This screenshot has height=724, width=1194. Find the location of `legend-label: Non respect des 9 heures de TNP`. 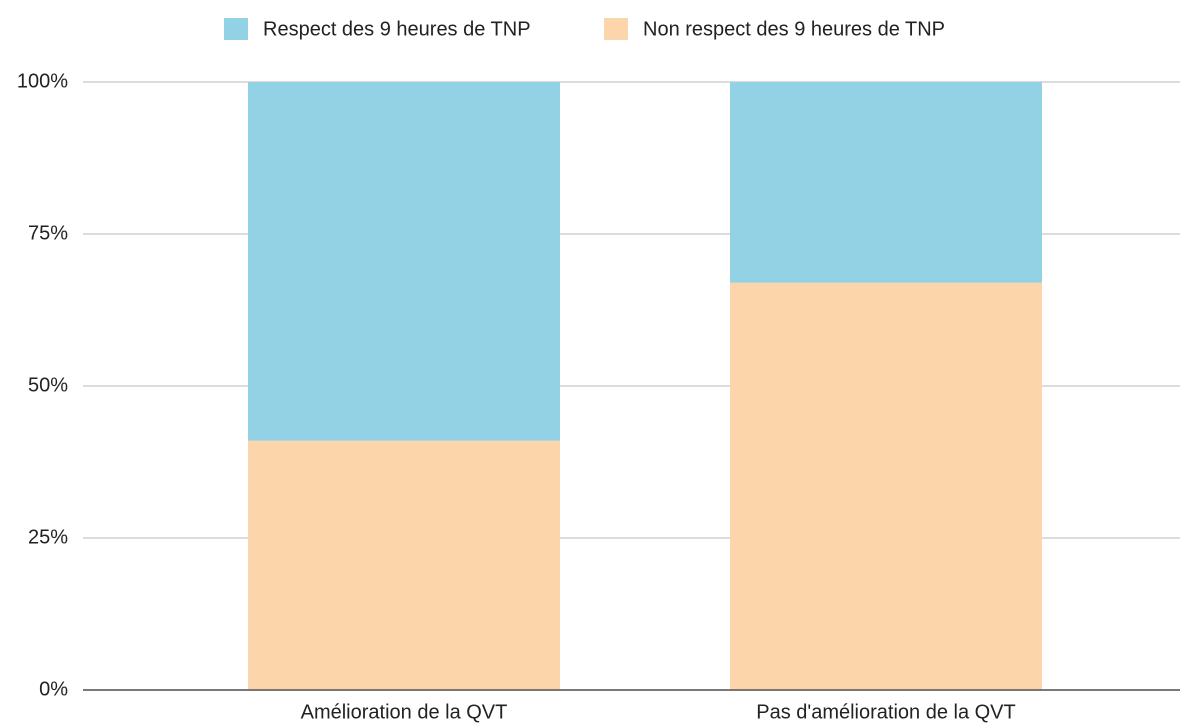

legend-label: Non respect des 9 heures de TNP is located at coordinates (794, 29).